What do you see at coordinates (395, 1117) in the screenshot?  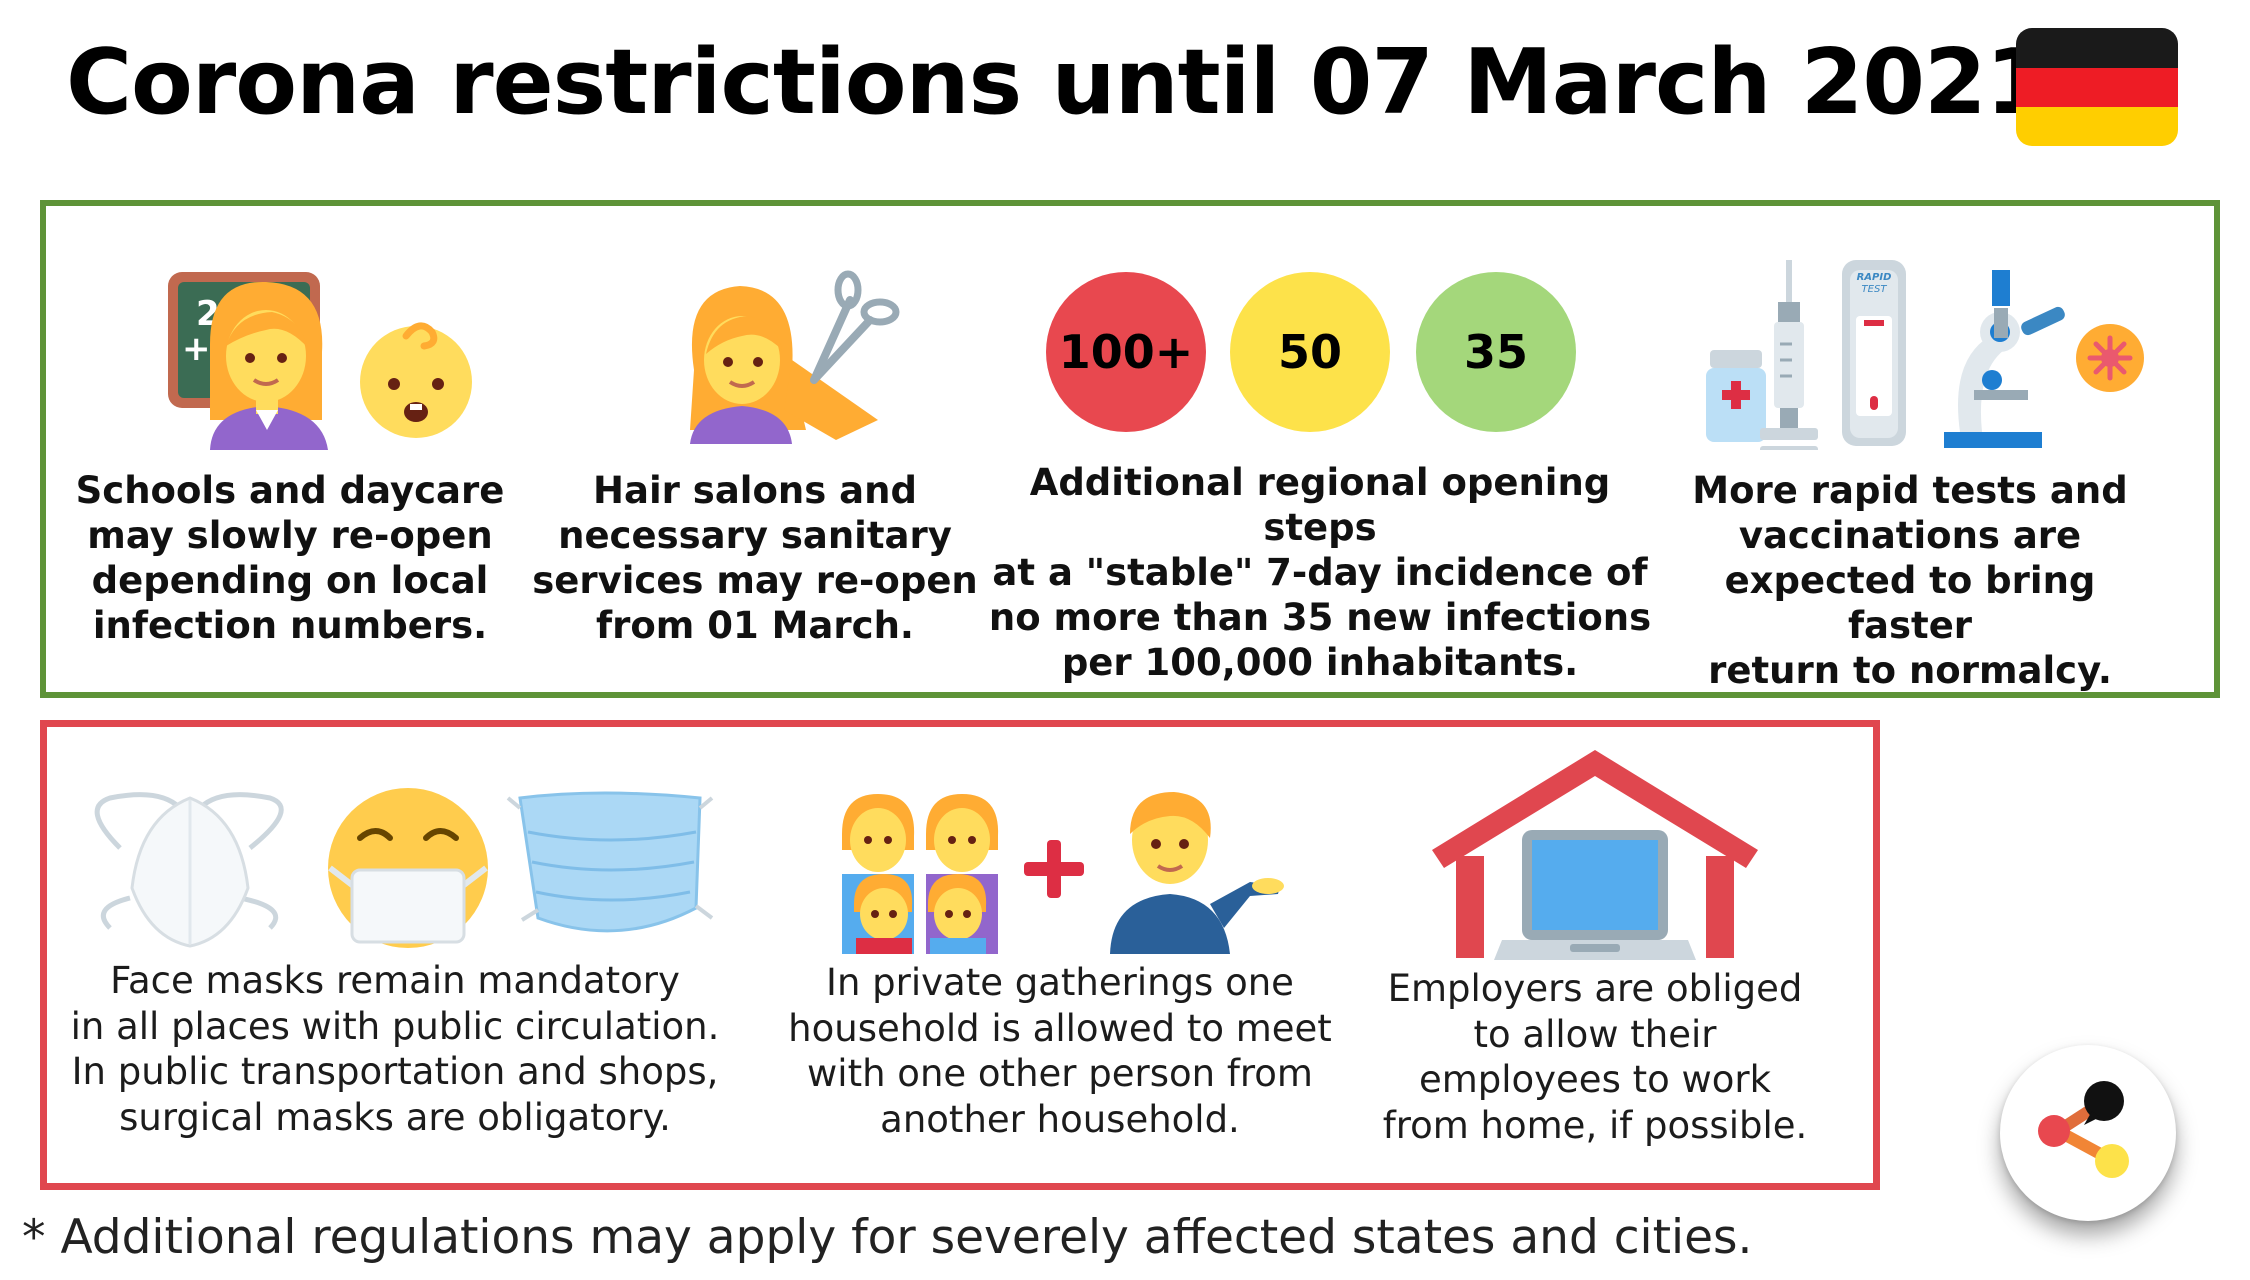 I see `caption-line: surgical masks are obligatory.` at bounding box center [395, 1117].